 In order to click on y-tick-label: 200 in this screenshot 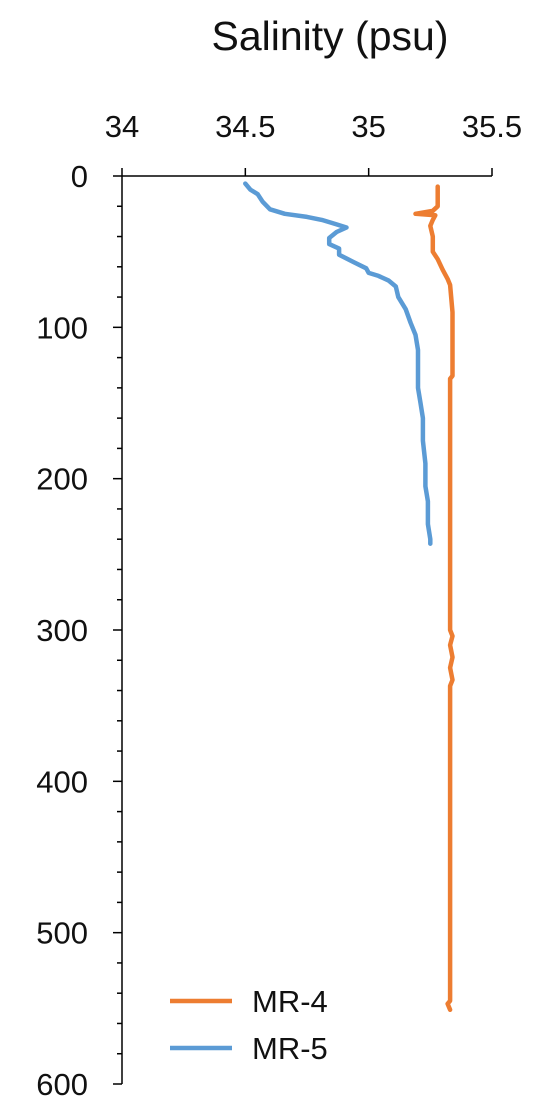, I will do `click(62, 479)`.